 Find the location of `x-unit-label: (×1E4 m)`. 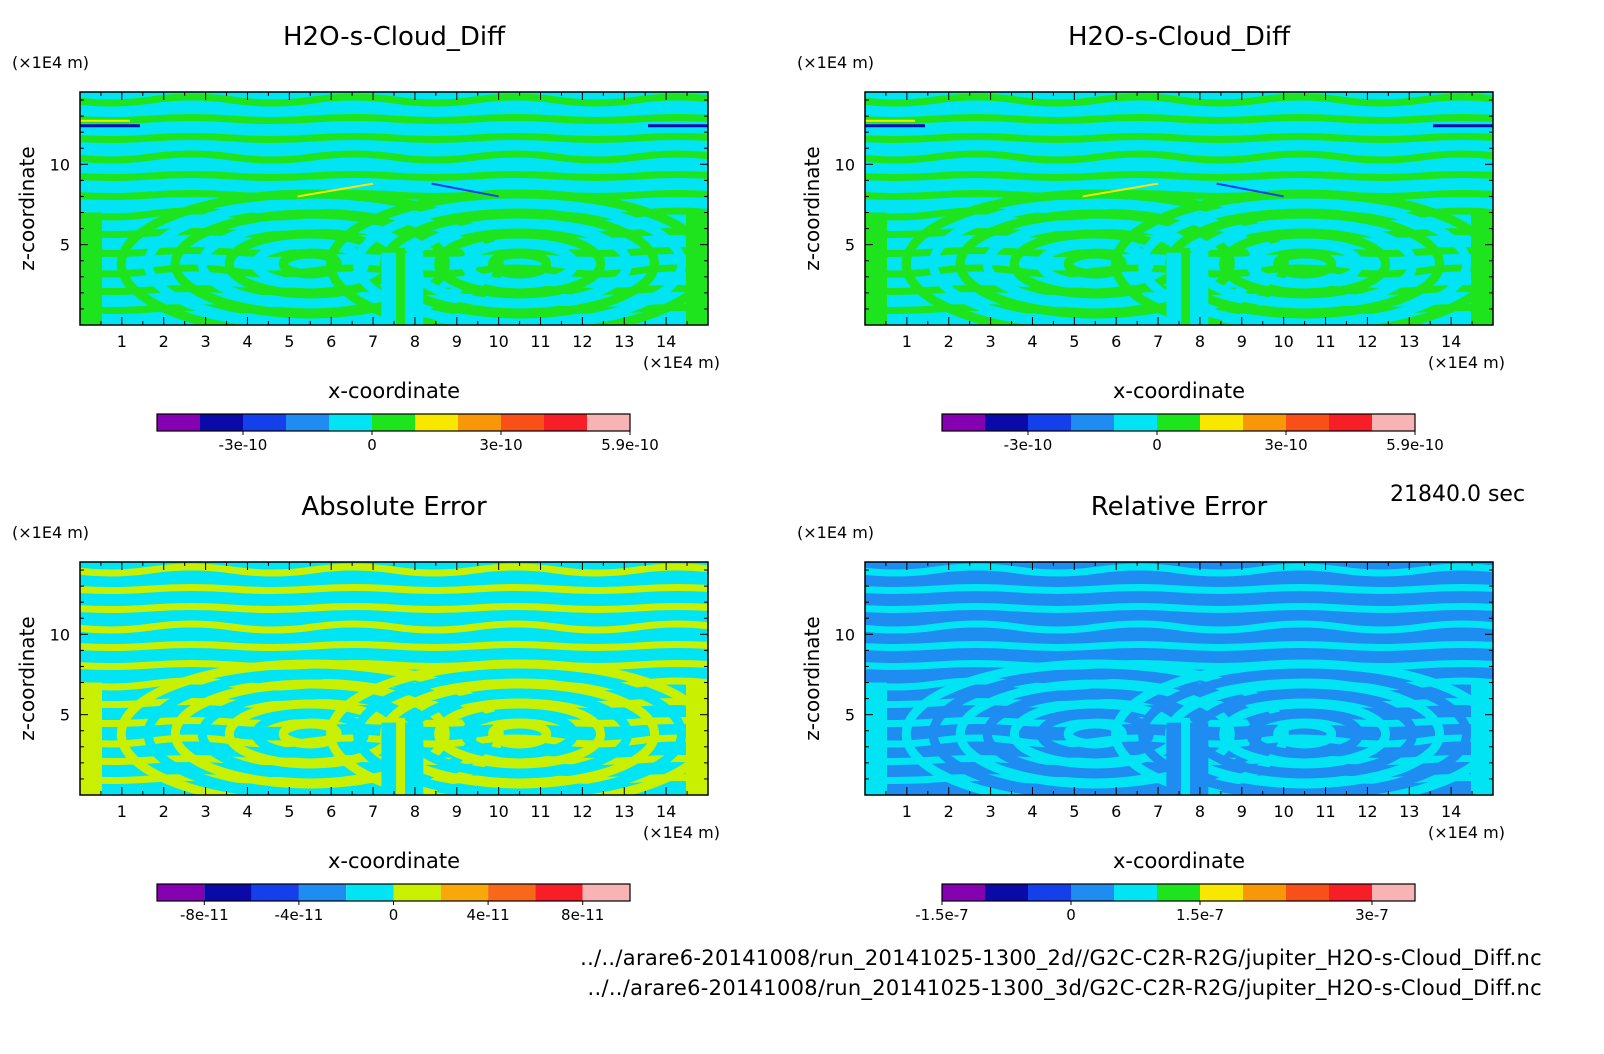

x-unit-label: (×1E4 m) is located at coordinates (681, 362).